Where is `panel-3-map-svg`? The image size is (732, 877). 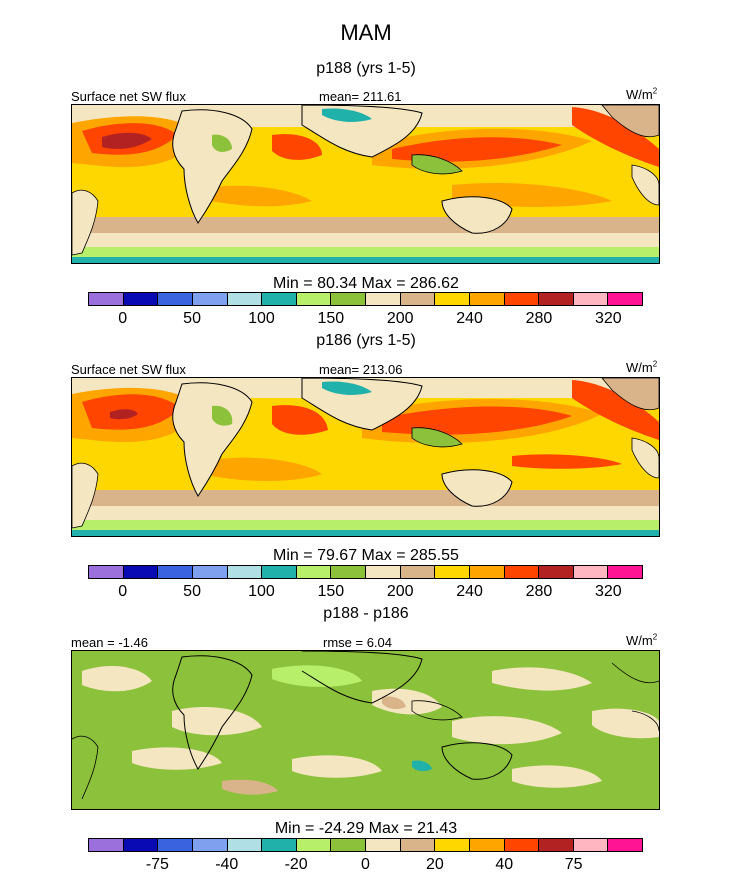 panel-3-map-svg is located at coordinates (365, 730).